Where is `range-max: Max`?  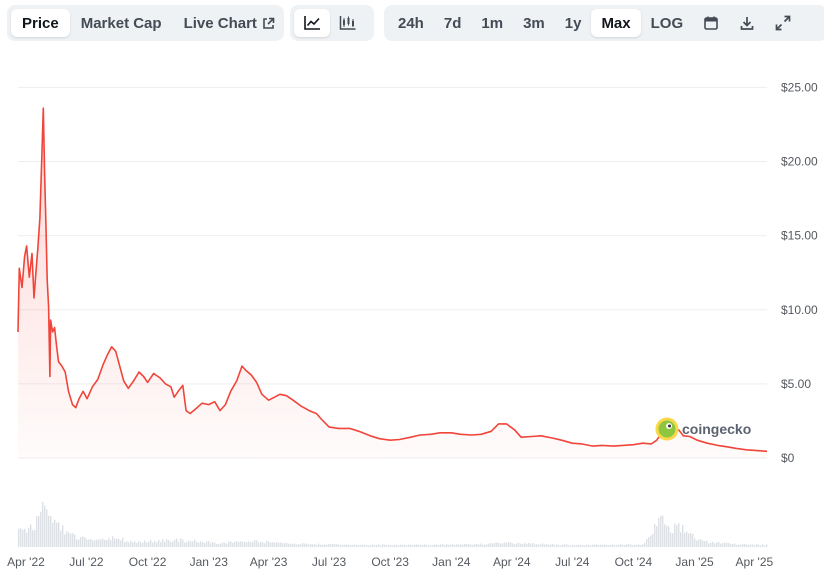
range-max: Max is located at coordinates (616, 23).